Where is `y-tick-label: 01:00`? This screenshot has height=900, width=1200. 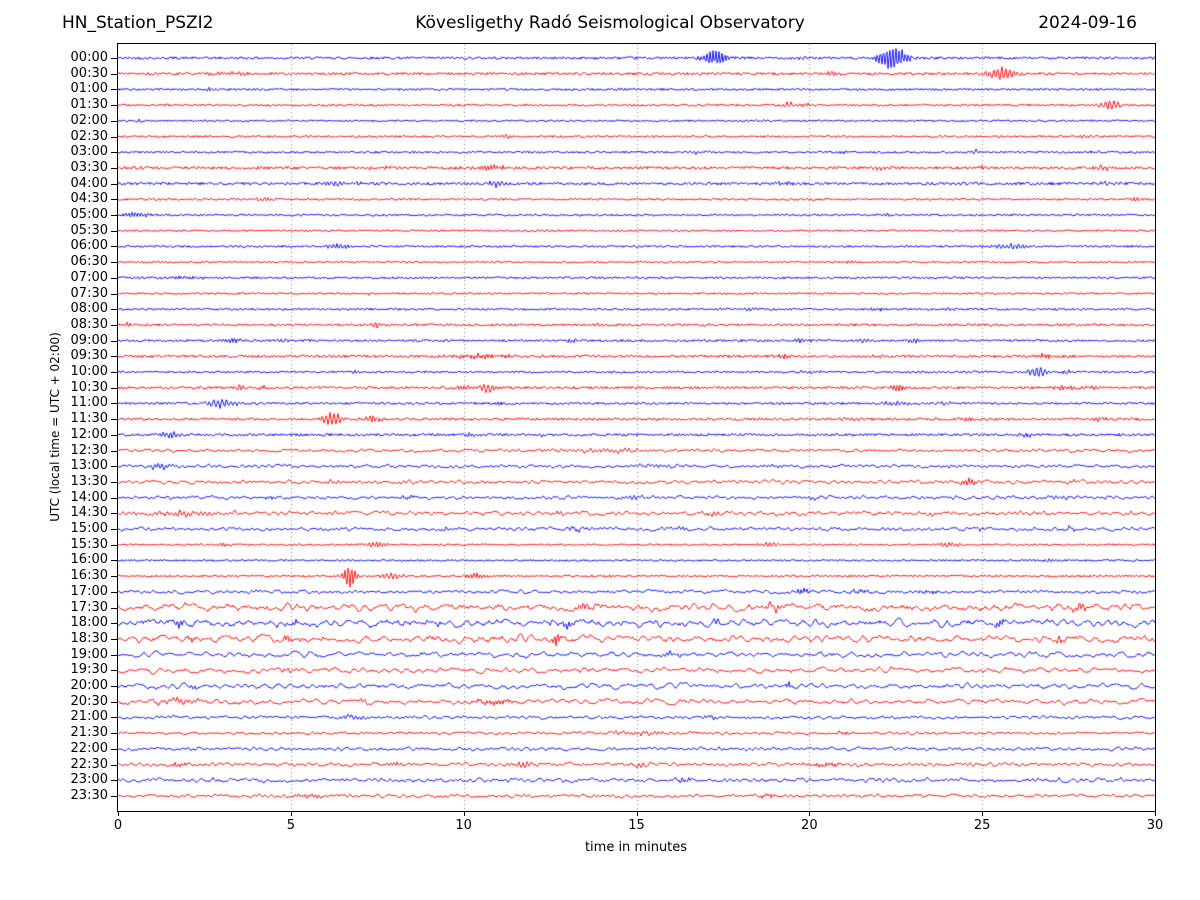 y-tick-label: 01:00 is located at coordinates (89, 89).